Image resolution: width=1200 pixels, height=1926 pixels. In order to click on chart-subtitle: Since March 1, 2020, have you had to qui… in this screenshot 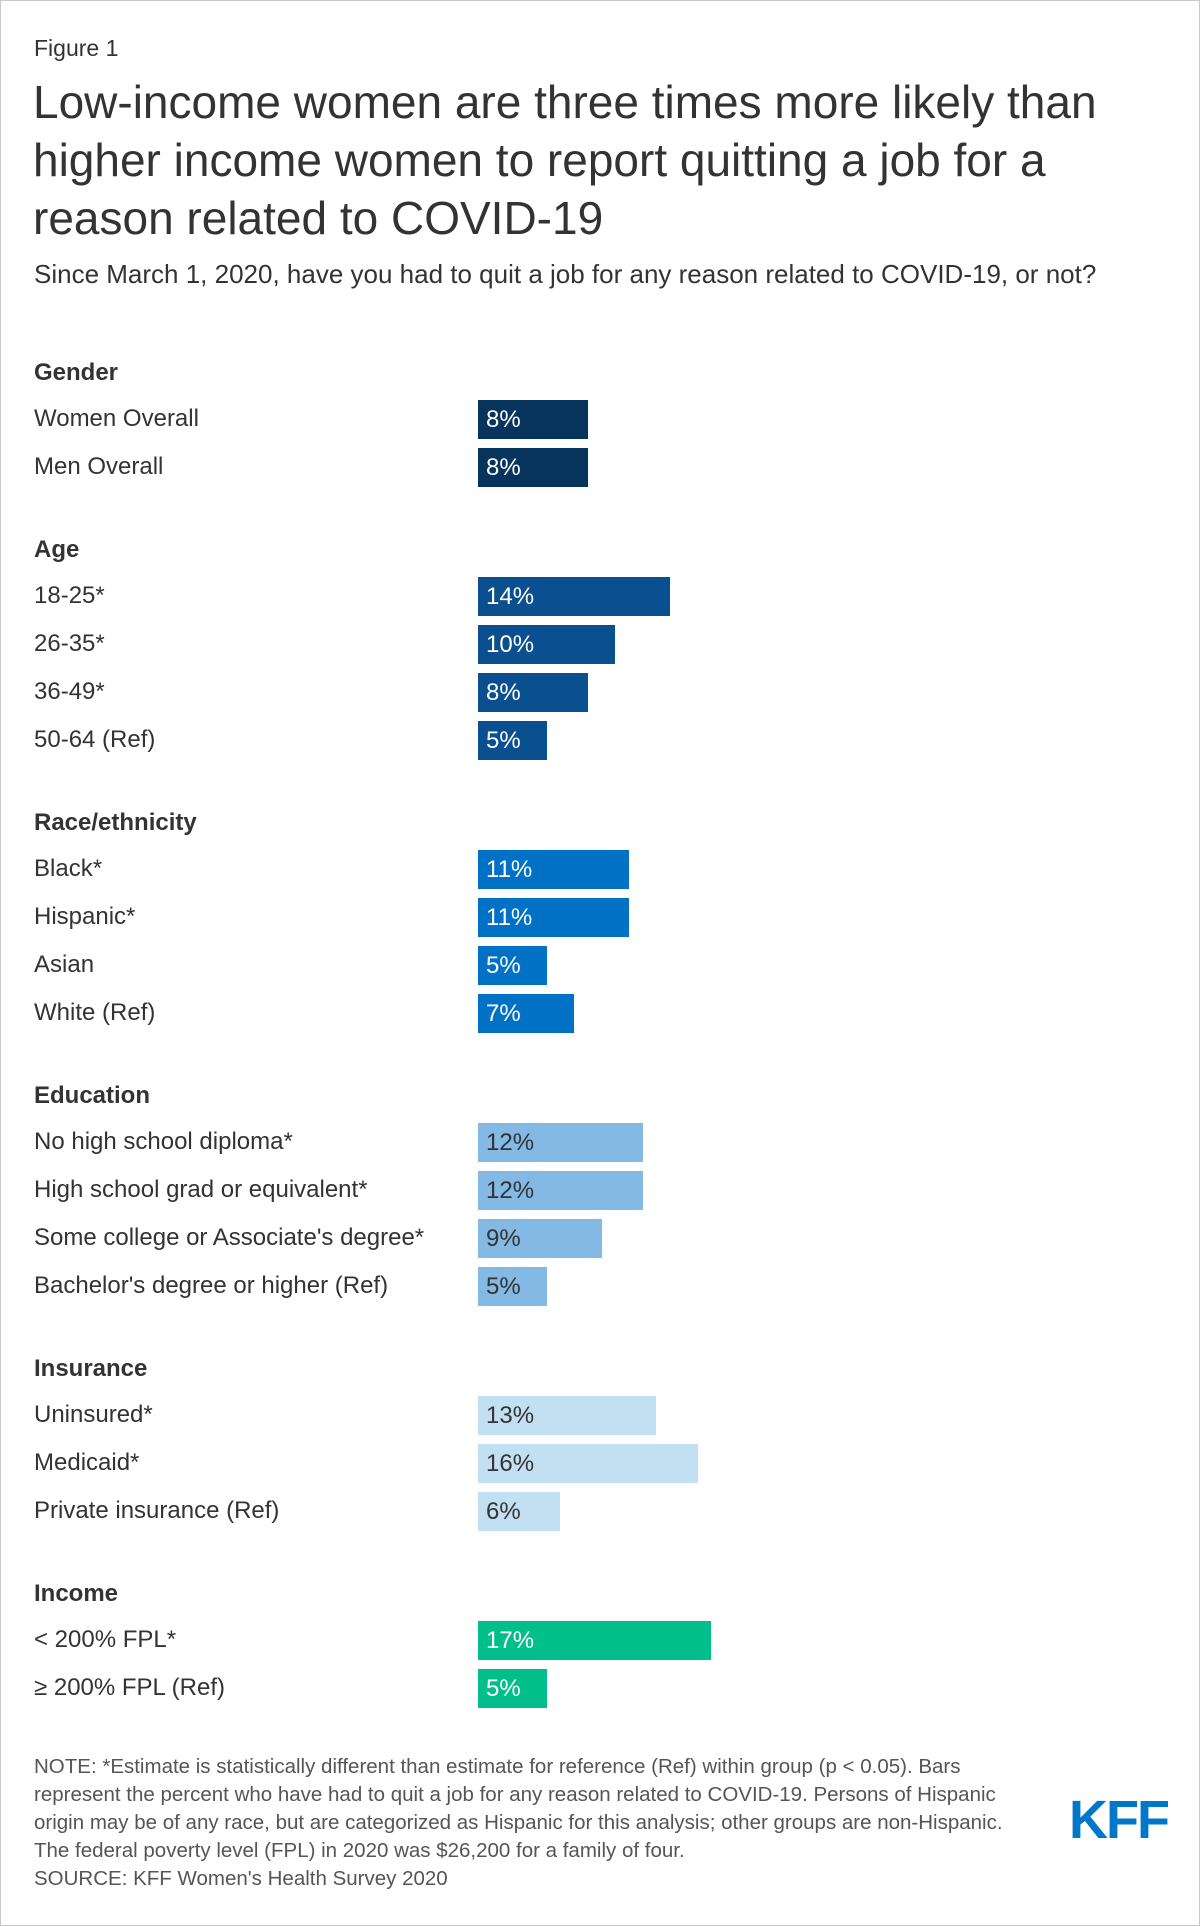, I will do `click(565, 274)`.